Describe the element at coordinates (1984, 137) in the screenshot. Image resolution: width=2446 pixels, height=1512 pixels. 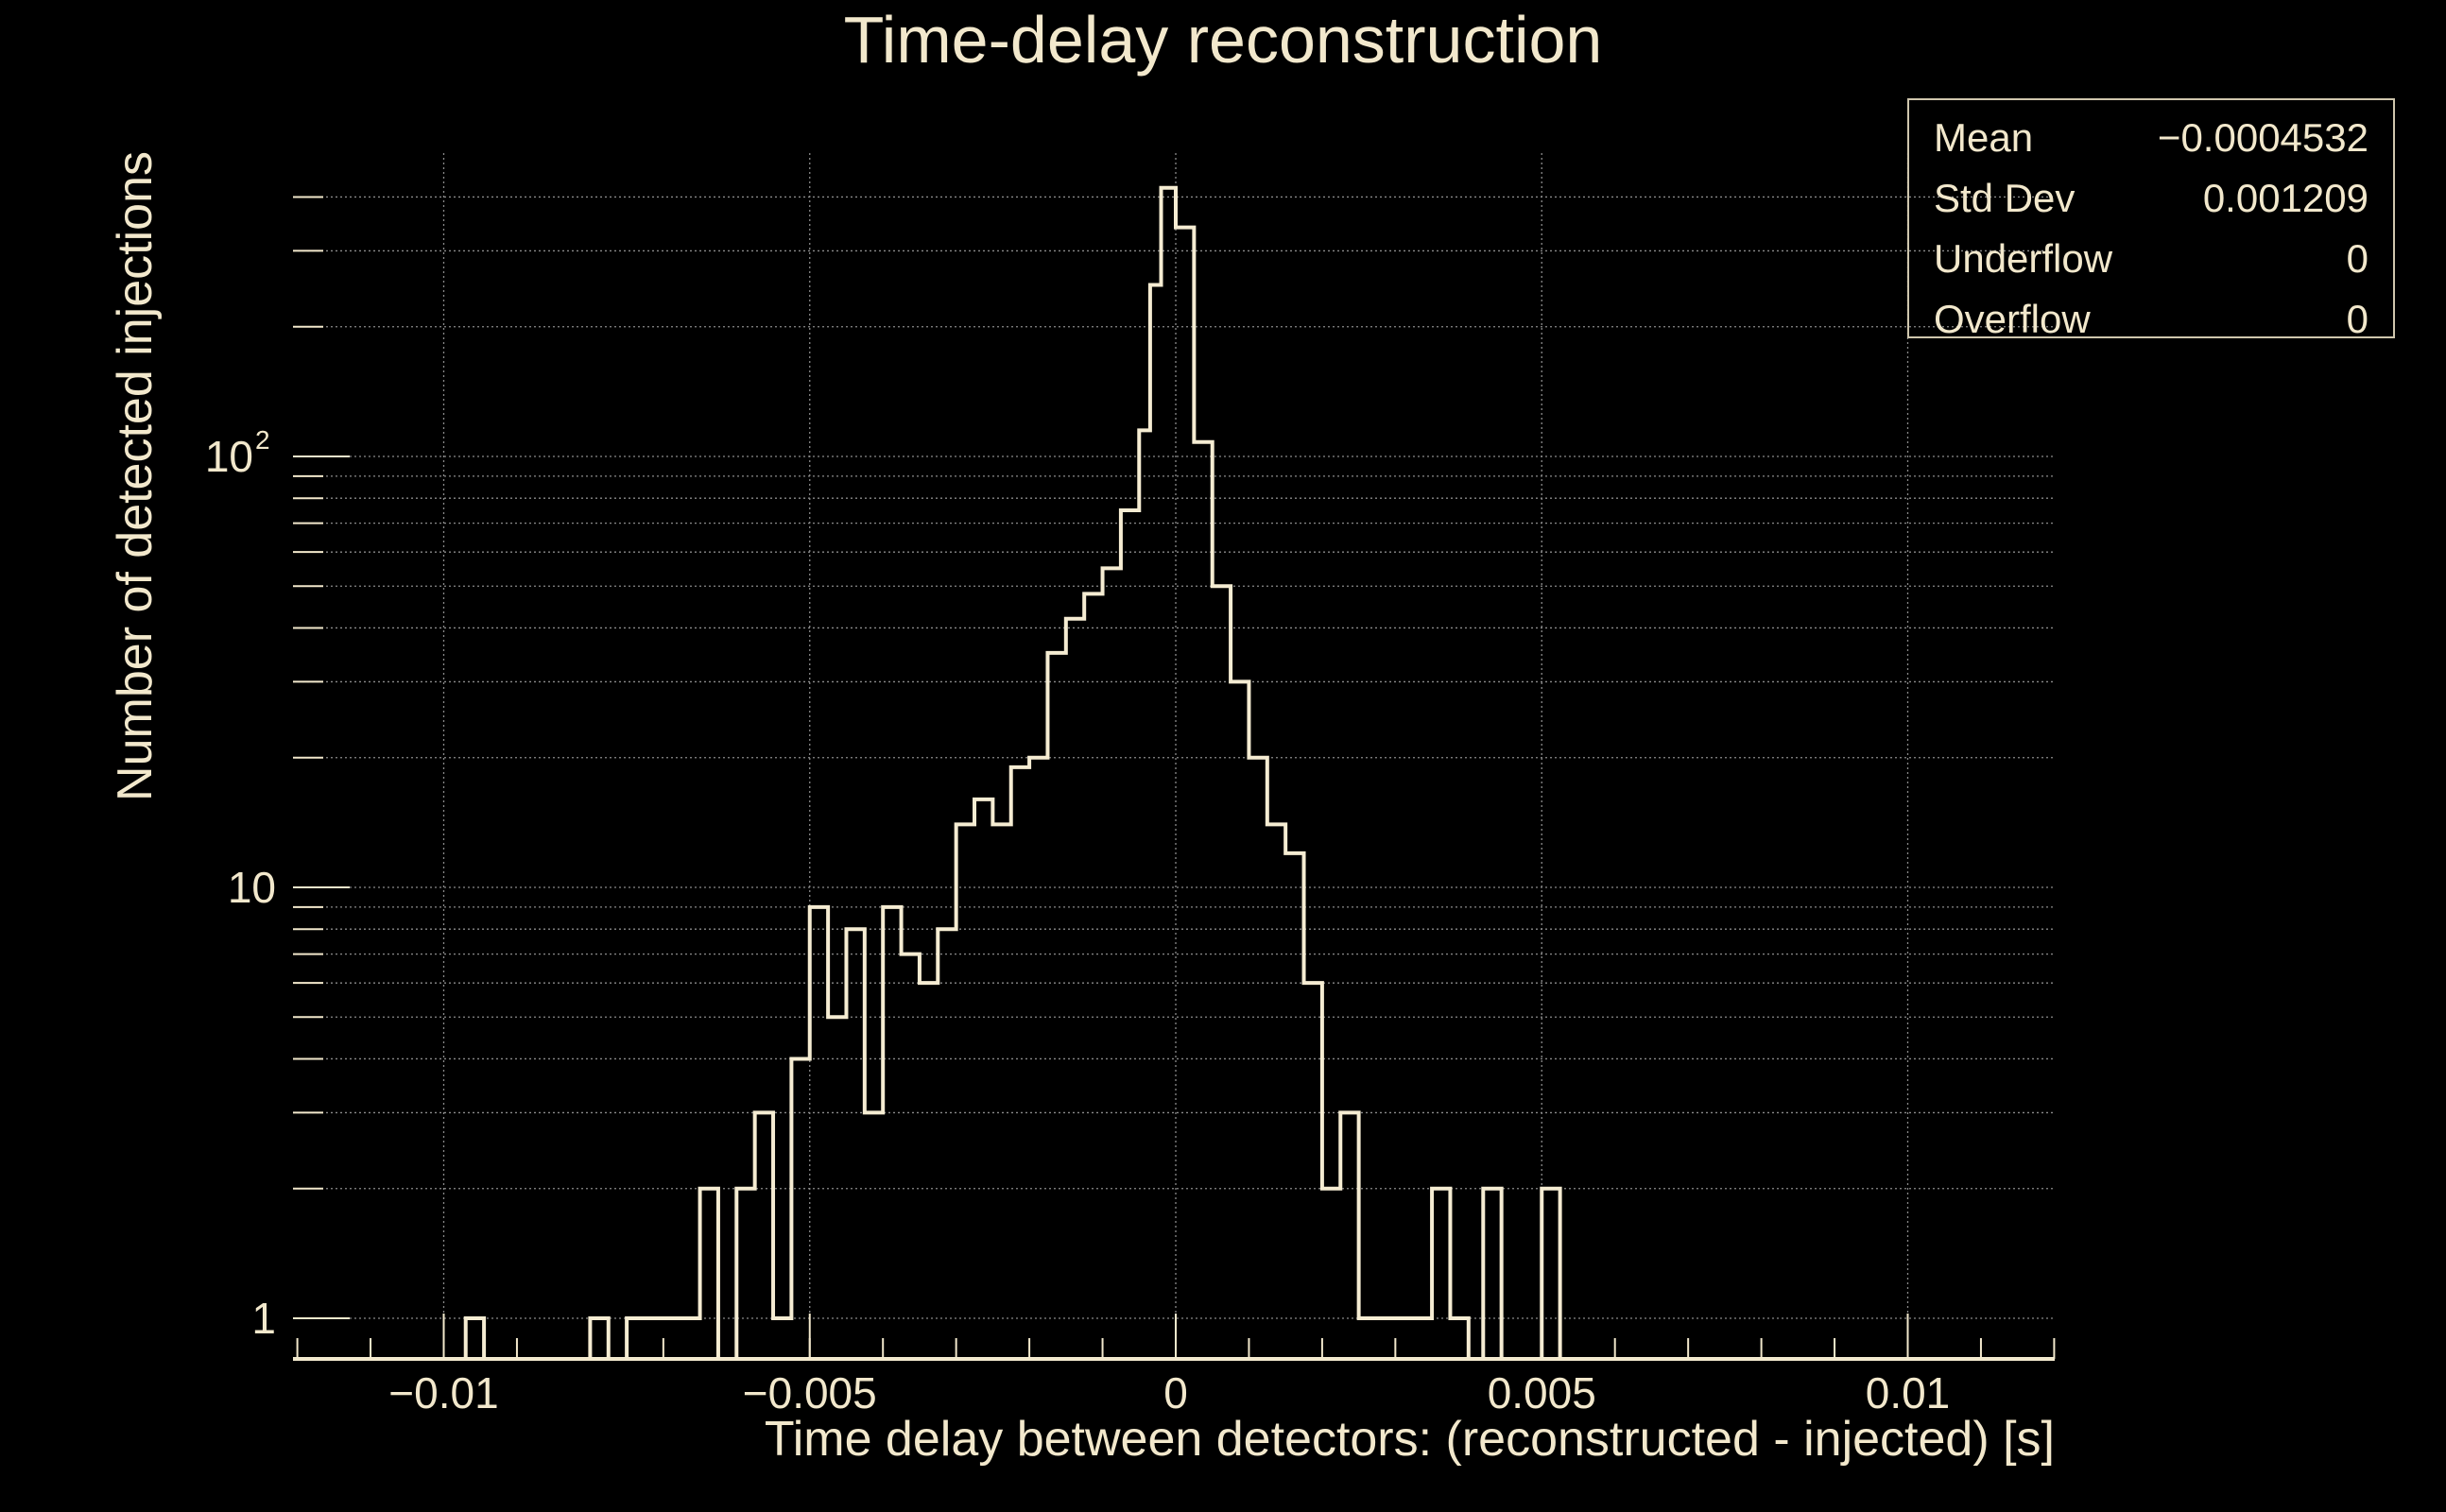
I see `stat-label: Mean` at that location.